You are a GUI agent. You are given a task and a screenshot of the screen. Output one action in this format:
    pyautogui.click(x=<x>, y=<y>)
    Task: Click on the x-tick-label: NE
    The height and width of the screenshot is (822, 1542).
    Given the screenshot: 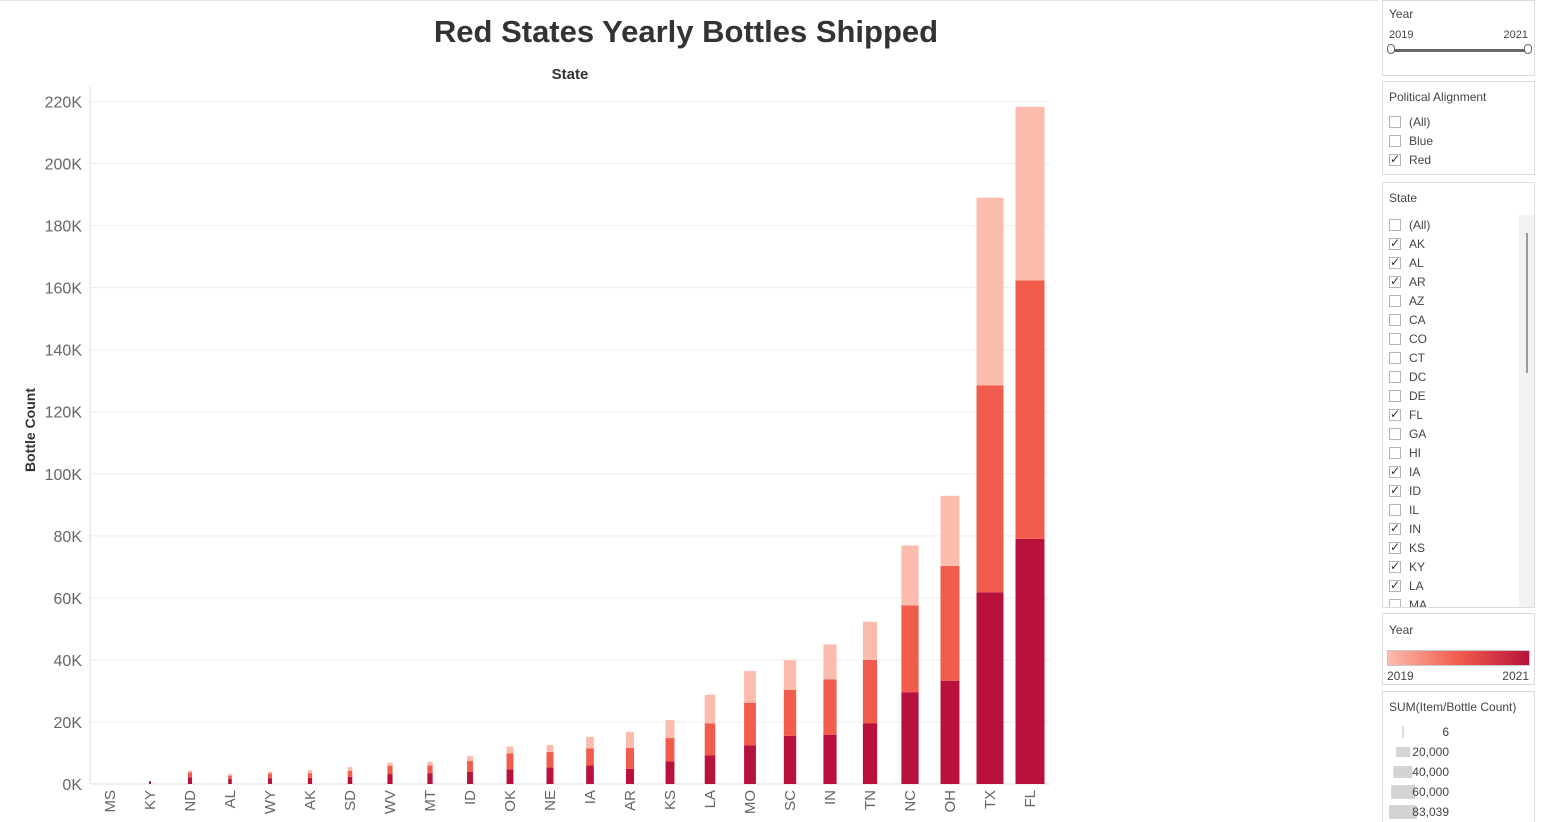 What is the action you would take?
    pyautogui.click(x=550, y=800)
    